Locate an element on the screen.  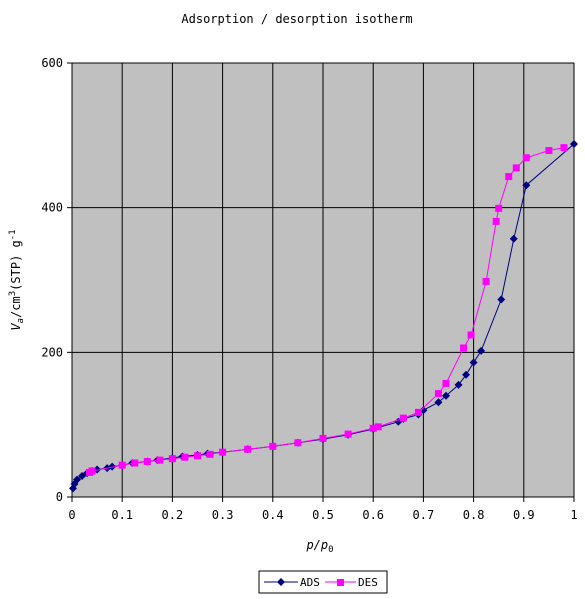
y-tick-label: 600 is located at coordinates (52, 63).